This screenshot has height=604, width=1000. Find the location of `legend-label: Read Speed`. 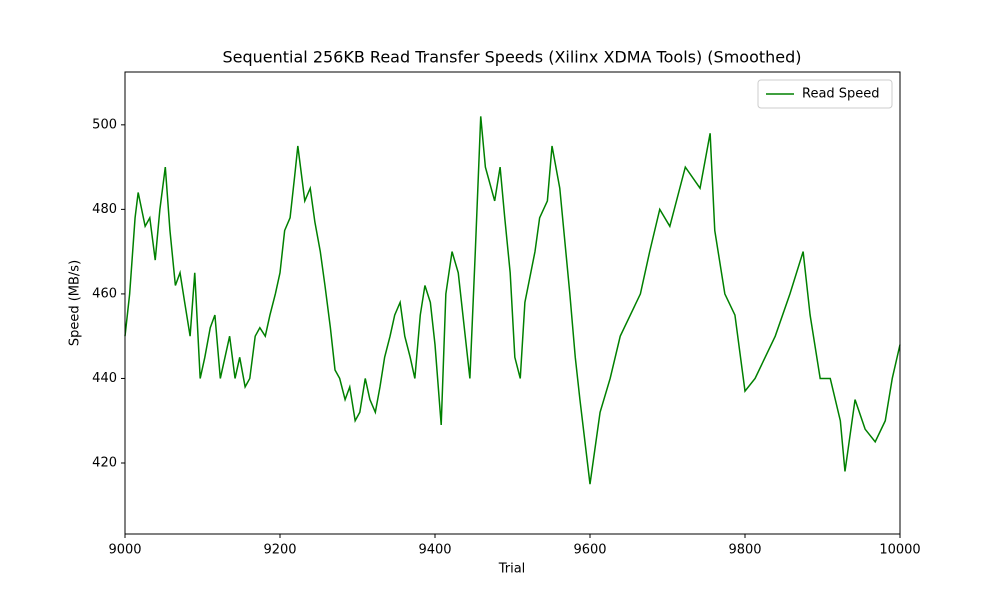

legend-label: Read Speed is located at coordinates (841, 94).